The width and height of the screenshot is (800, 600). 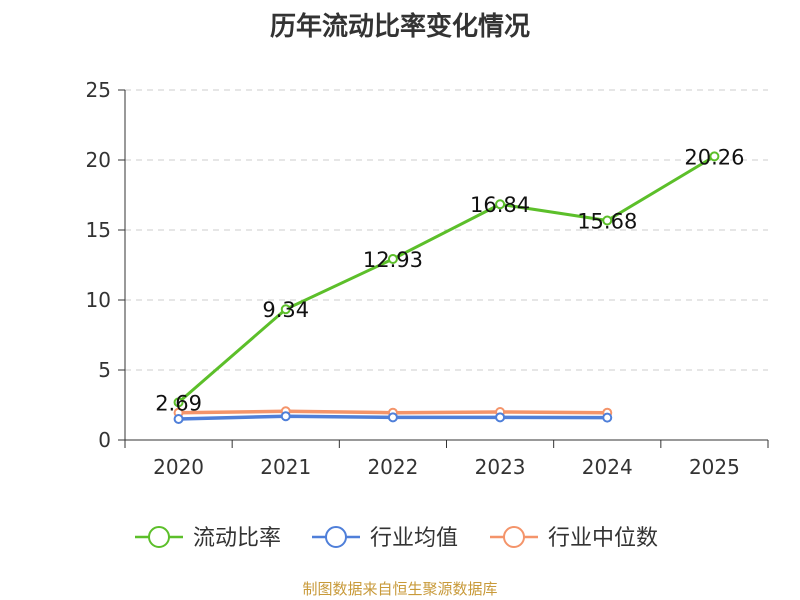 What do you see at coordinates (414, 538) in the screenshot?
I see `legend-label: 行业均值` at bounding box center [414, 538].